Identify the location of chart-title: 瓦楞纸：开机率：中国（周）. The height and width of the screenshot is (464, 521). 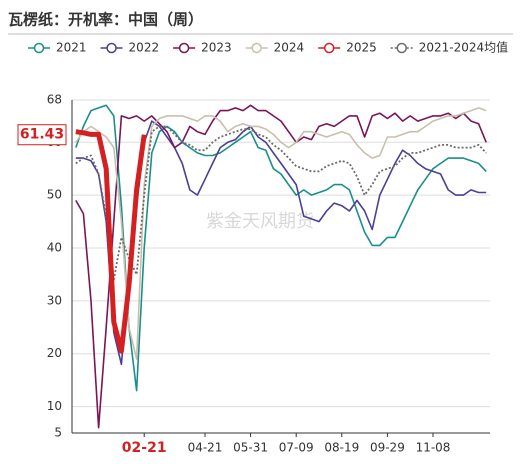
(105, 20).